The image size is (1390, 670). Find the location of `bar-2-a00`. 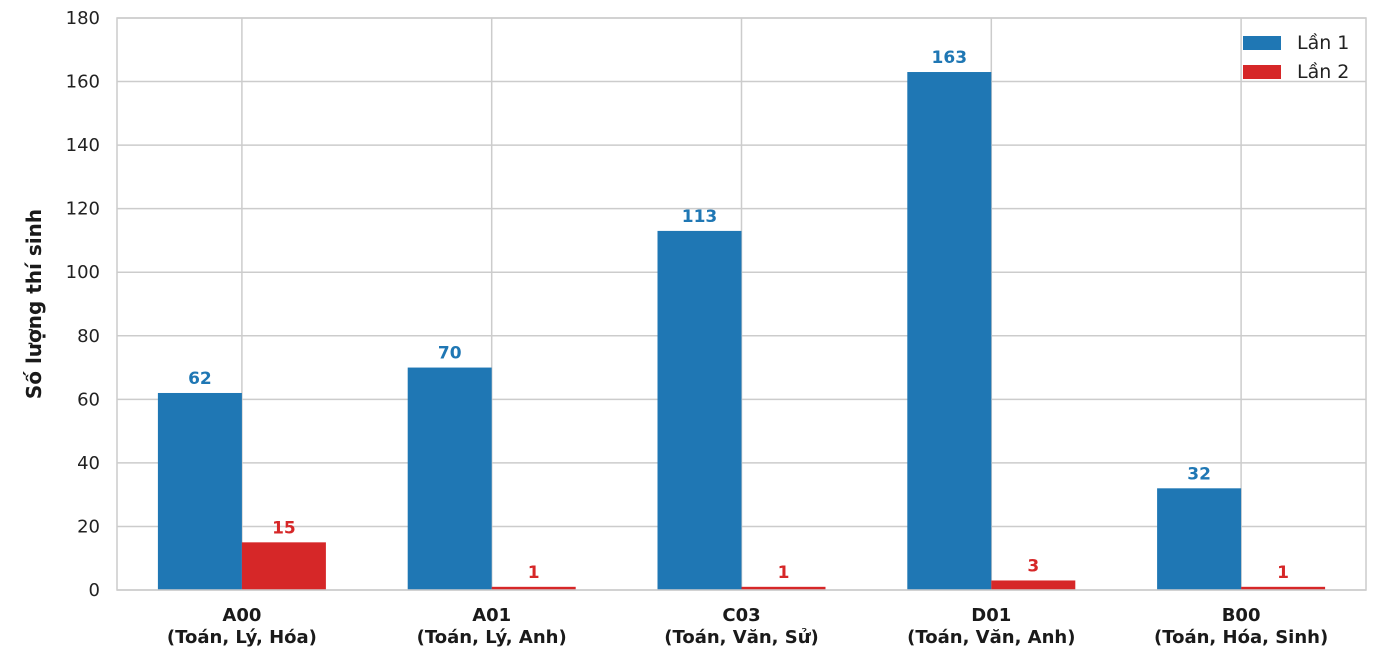

bar-2-a00 is located at coordinates (283, 566).